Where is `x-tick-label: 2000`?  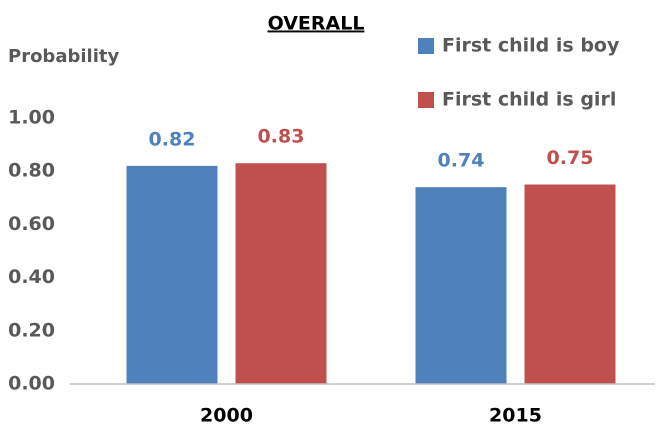
x-tick-label: 2000 is located at coordinates (226, 416).